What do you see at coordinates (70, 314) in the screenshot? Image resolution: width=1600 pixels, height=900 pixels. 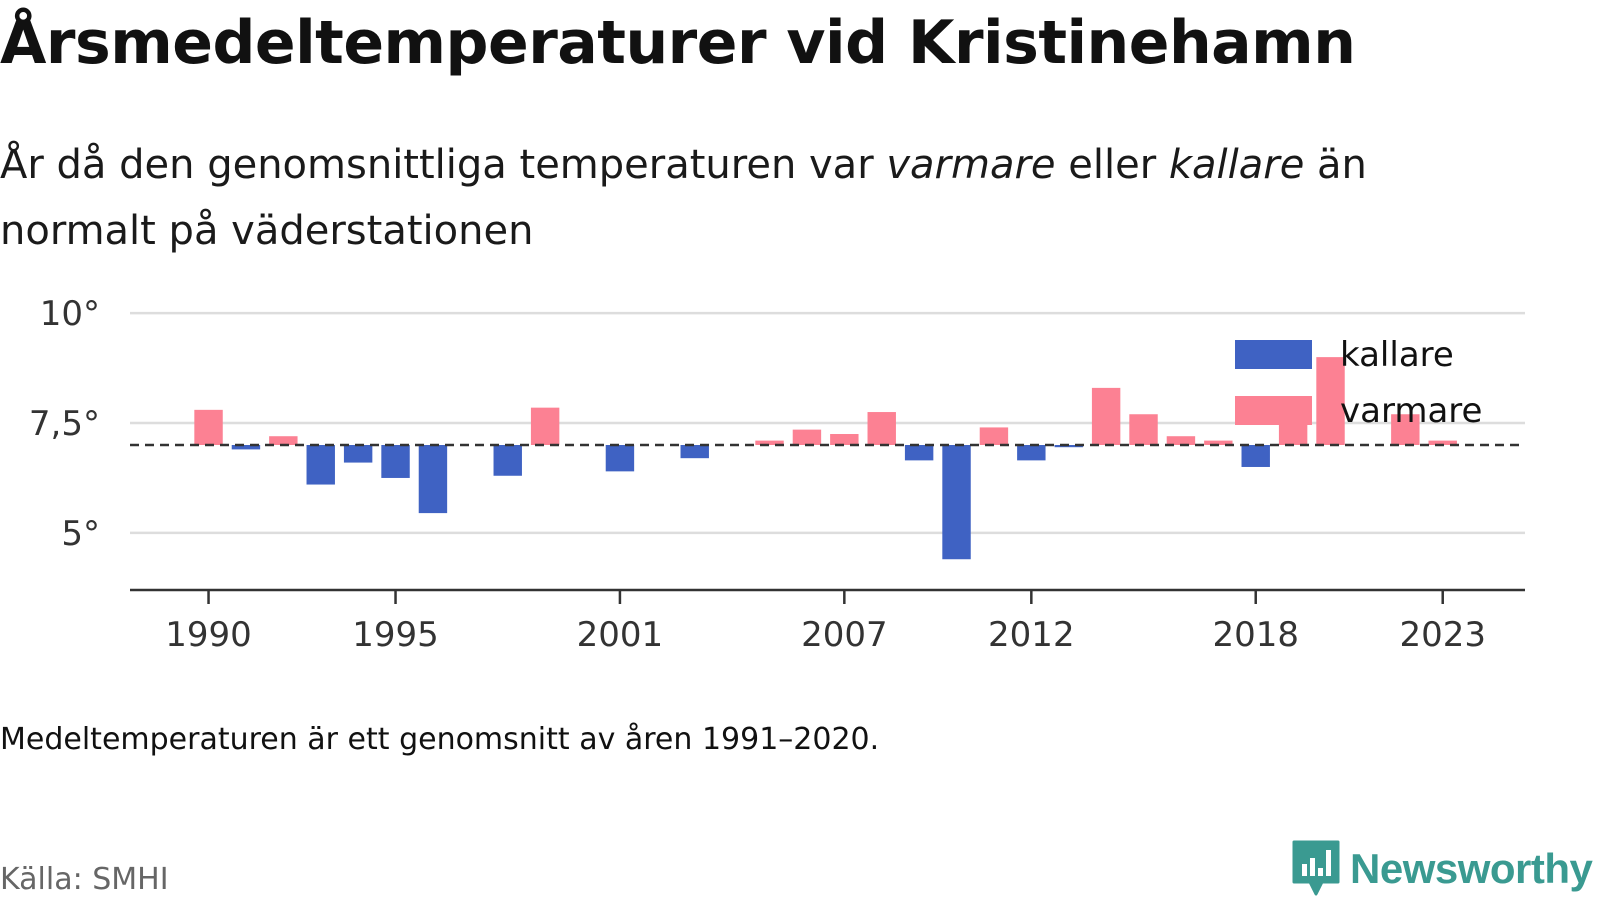 I see `y-tick-label: 10°` at bounding box center [70, 314].